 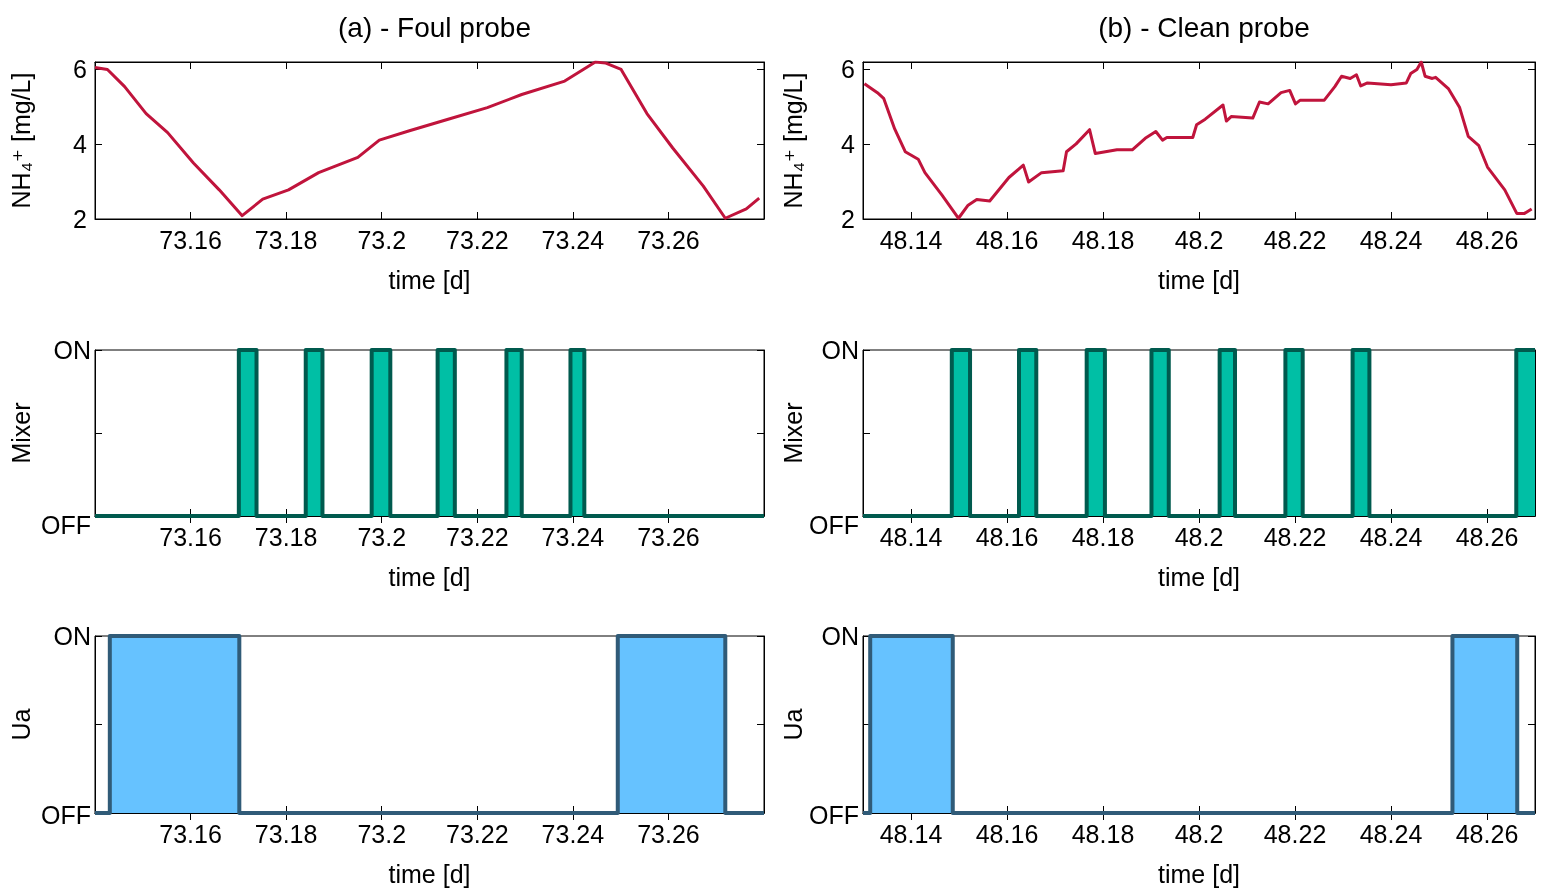 I want to click on chart-title: (b) - Clean probe, so click(x=1204, y=27).